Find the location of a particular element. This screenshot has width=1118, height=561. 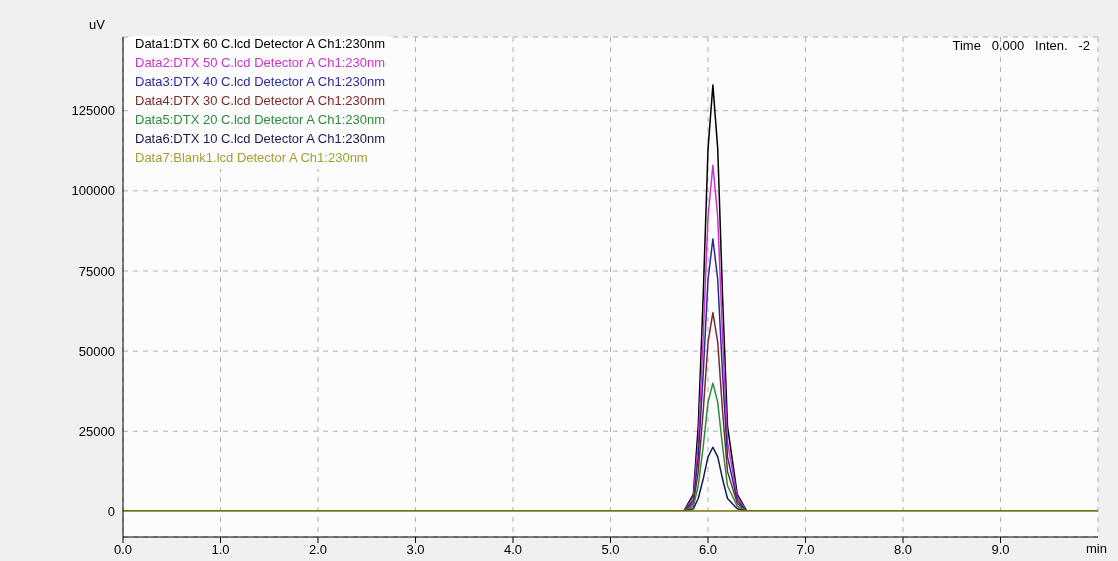

text: Data6:DTX 10 C.lcd Detector A Ch1:230nm is located at coordinates (260, 139).